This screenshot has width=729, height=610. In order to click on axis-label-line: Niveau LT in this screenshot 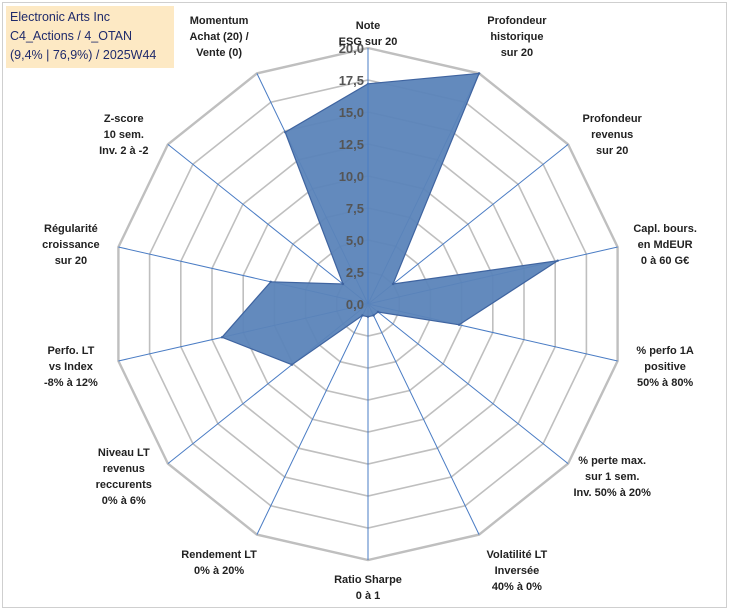, I will do `click(124, 453)`.